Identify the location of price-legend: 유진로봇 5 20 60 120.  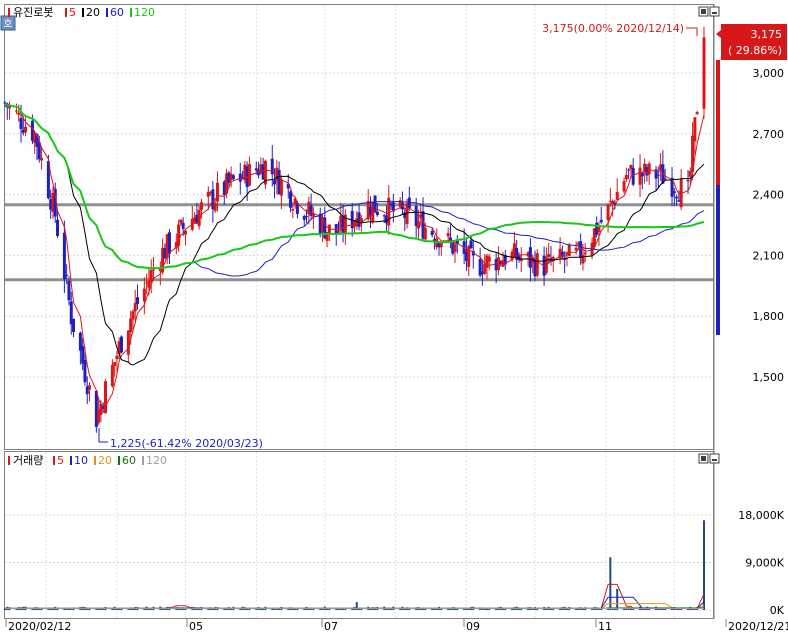
(81, 12).